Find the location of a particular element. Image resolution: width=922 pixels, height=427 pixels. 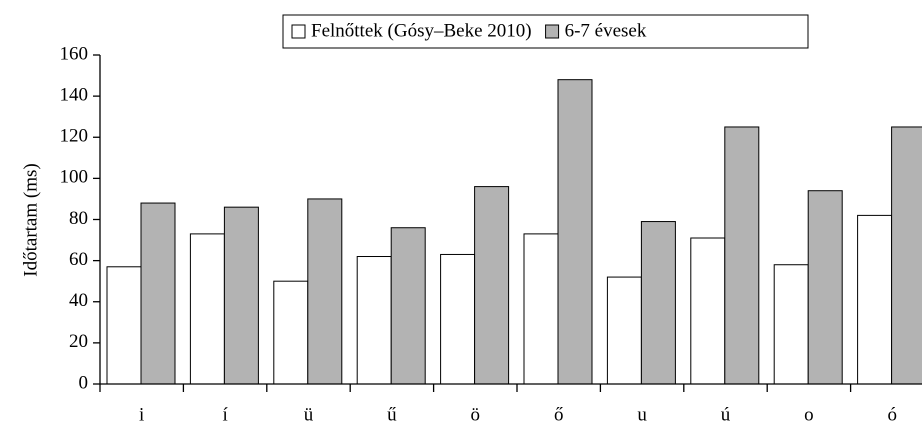

y-tick-label: 100 is located at coordinates (74, 177).